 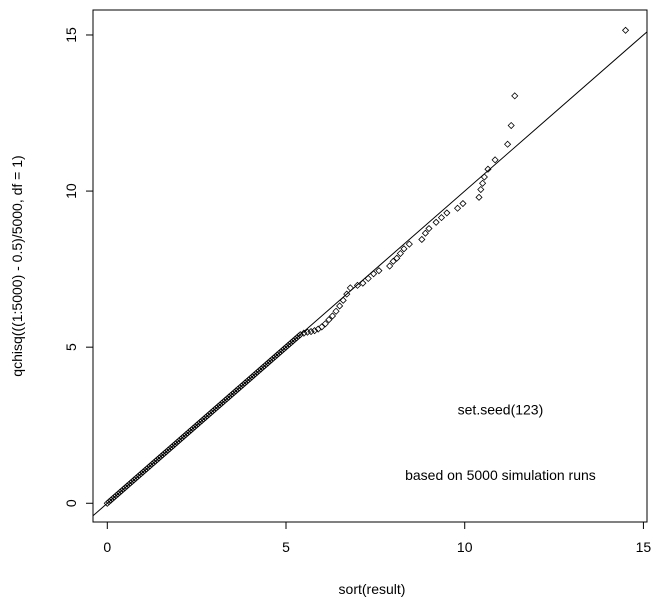 I want to click on x-tick-label: 10, so click(x=465, y=547).